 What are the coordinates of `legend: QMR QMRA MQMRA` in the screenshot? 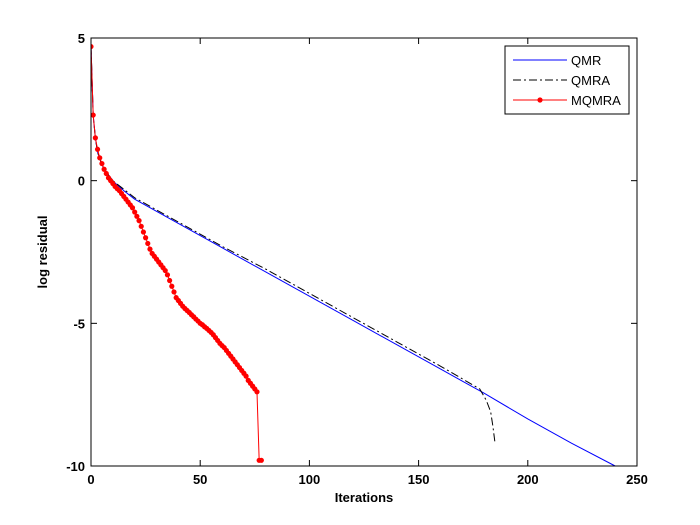 It's located at (567, 80).